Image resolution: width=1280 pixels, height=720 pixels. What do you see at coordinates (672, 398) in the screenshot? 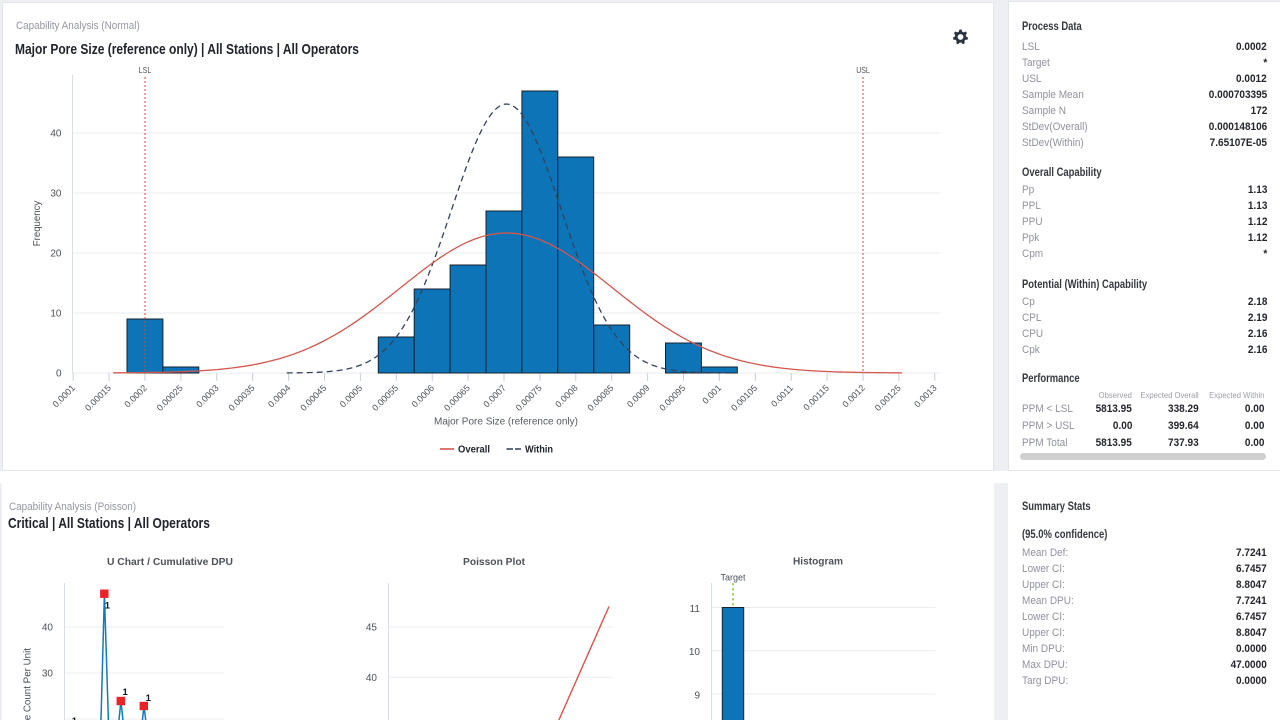
I see `svg-text: 0.00095` at bounding box center [672, 398].